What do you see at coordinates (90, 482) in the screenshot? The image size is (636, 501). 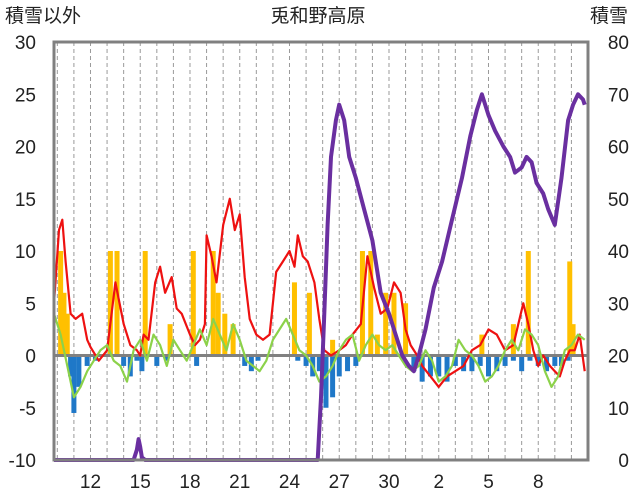 I see `x-tick-label: 12` at bounding box center [90, 482].